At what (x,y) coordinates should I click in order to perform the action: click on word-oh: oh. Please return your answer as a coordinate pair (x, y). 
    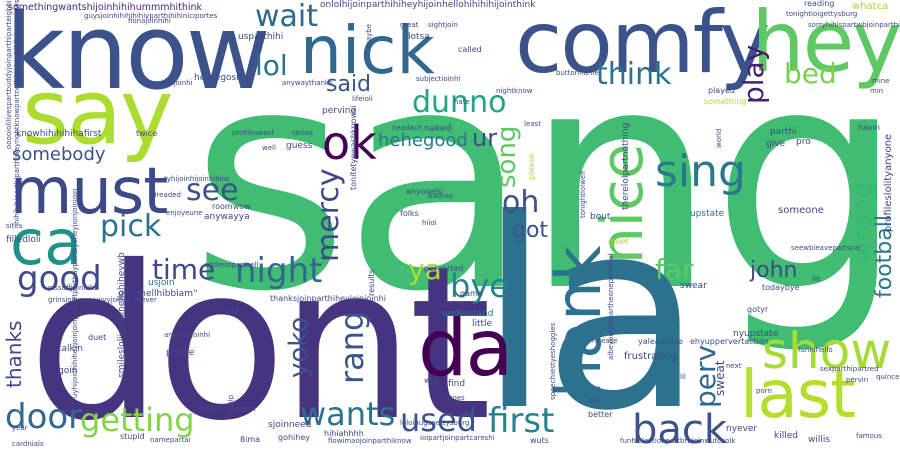
    Looking at the image, I should click on (521, 202).